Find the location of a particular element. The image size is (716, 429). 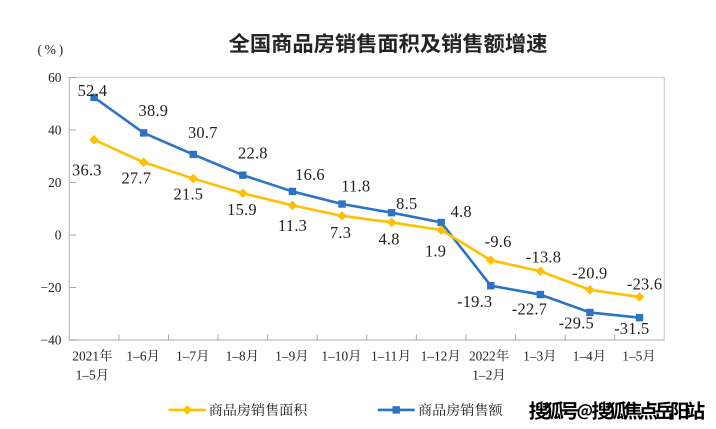

svg-text: 1–9 is located at coordinates (285, 355).